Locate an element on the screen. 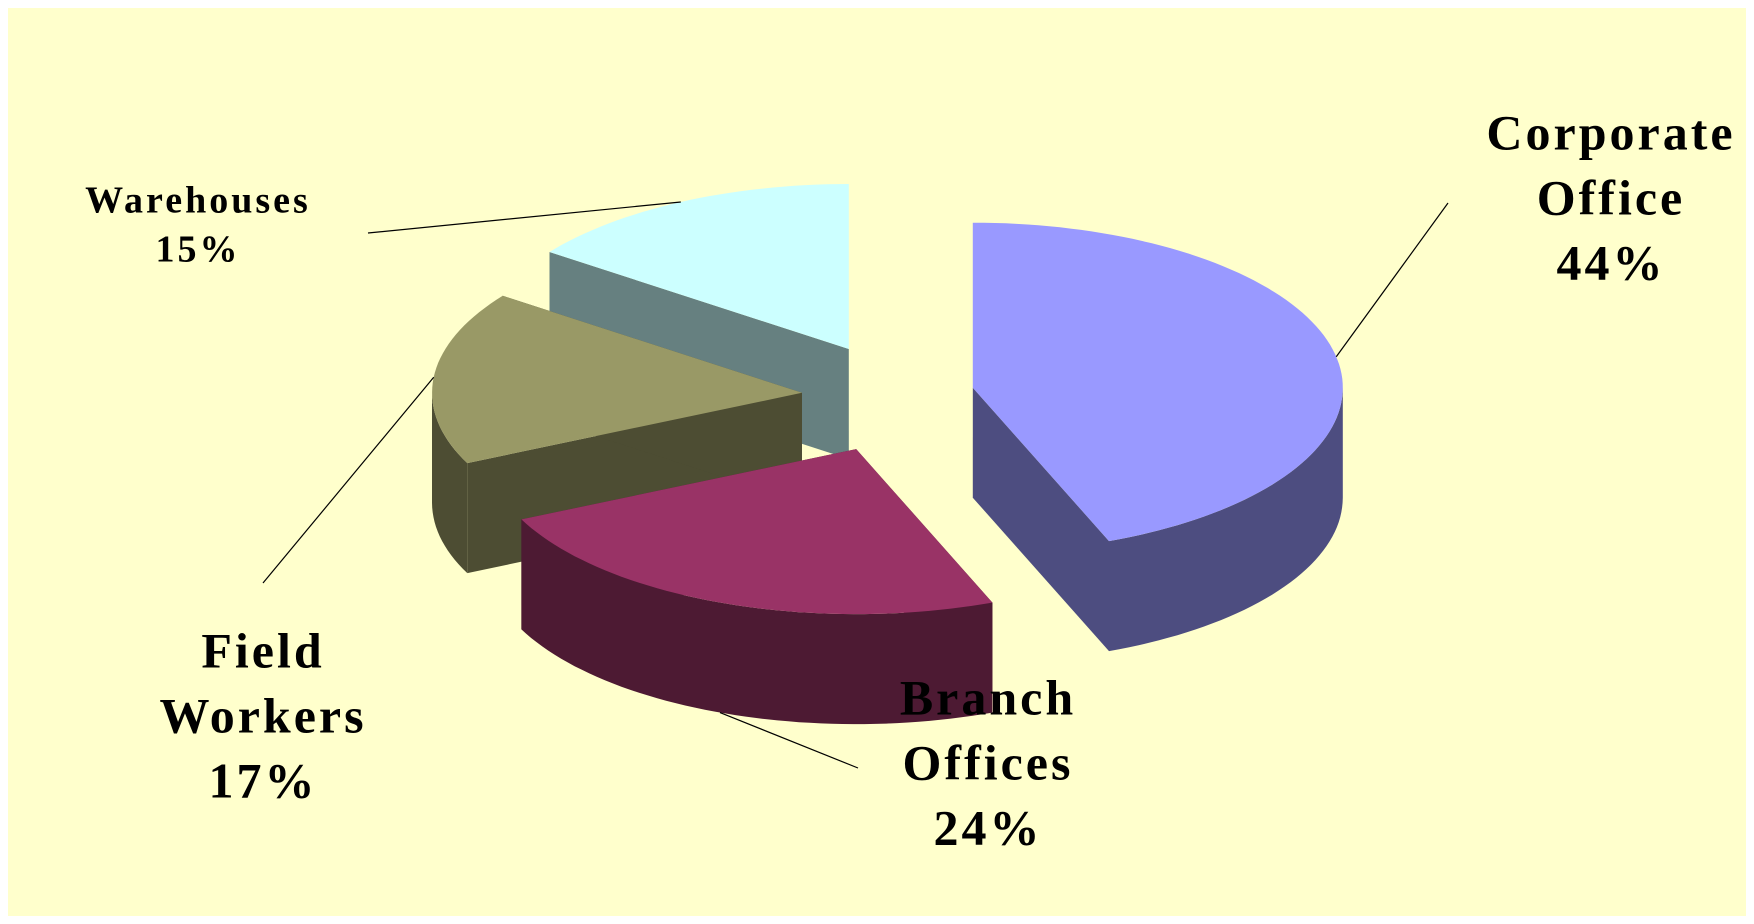  value-label: 24% is located at coordinates (988, 827).